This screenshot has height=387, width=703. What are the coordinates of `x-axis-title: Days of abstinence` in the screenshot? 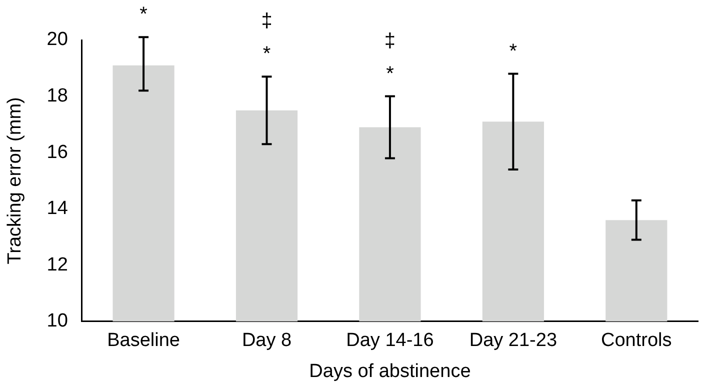 It's located at (390, 371).